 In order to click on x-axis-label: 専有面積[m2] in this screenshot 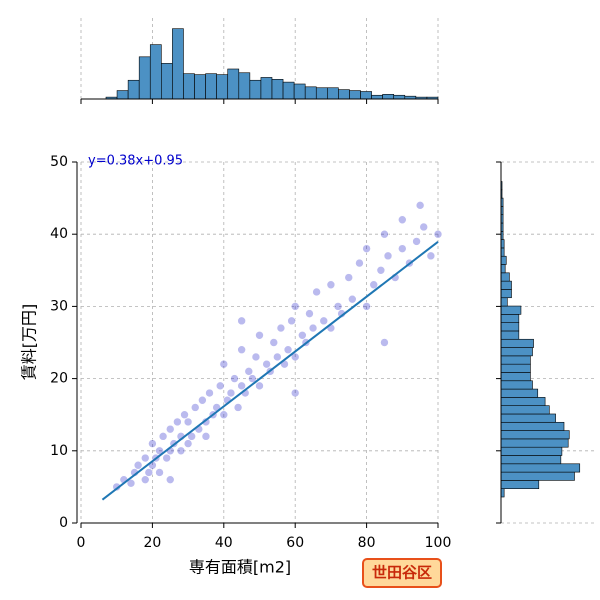, I will do `click(240, 567)`.